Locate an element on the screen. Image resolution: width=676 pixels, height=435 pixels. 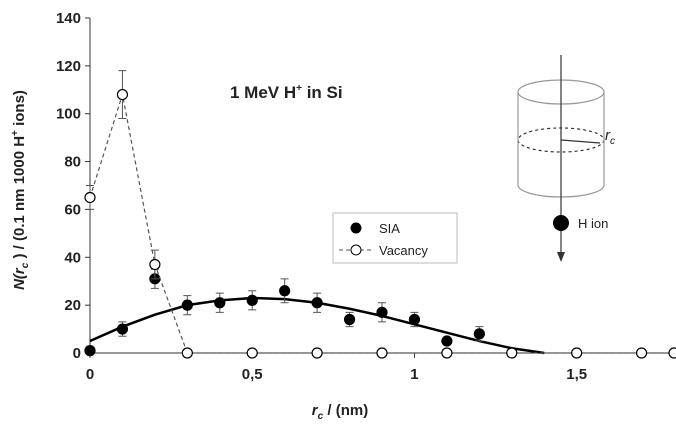
ion-label: H ion is located at coordinates (593, 223).